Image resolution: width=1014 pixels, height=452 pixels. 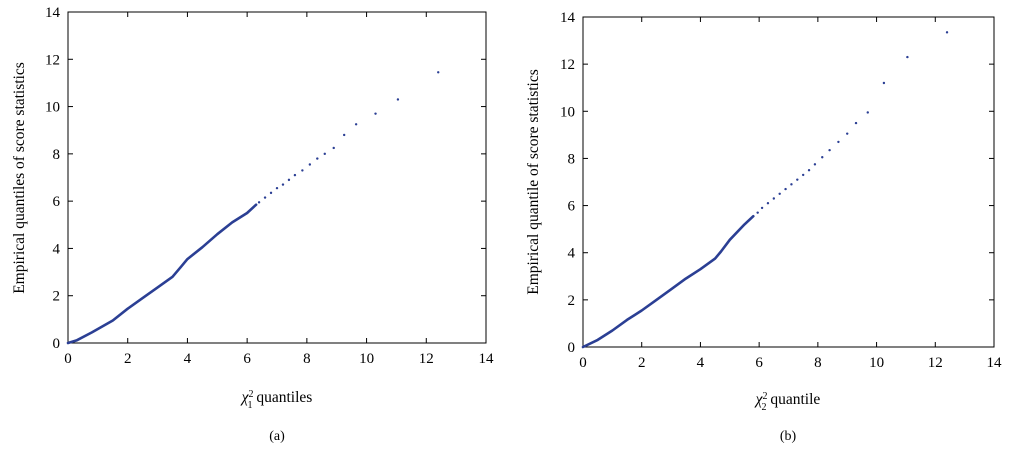 What do you see at coordinates (788, 436) in the screenshot?
I see `caption-b: (b)` at bounding box center [788, 436].